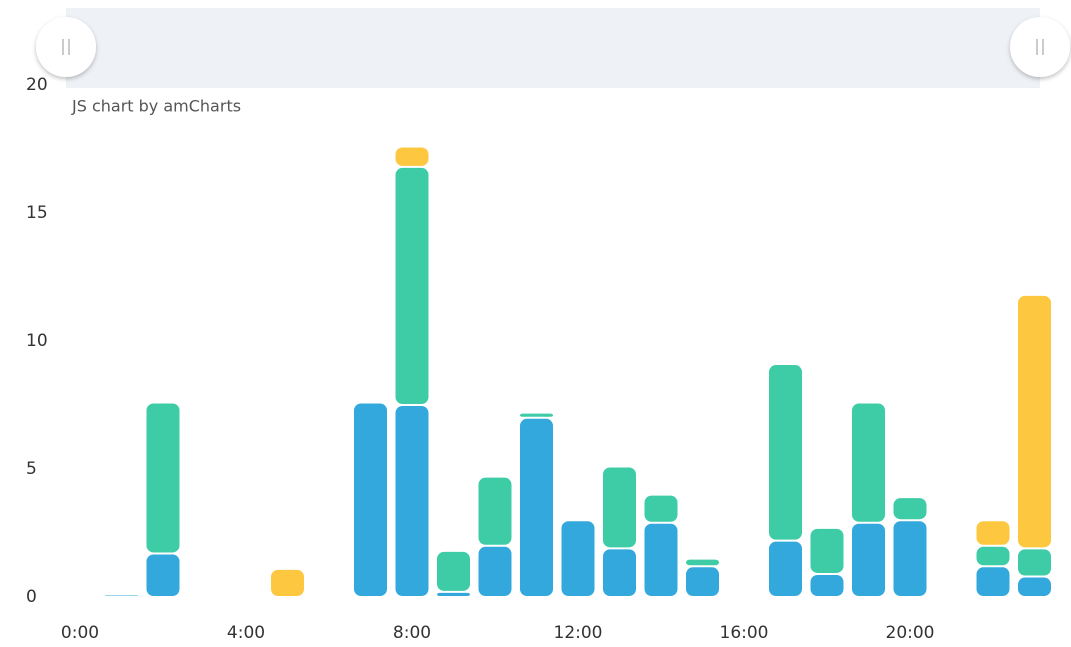  What do you see at coordinates (37, 213) in the screenshot?
I see `y-tick-label: 15` at bounding box center [37, 213].